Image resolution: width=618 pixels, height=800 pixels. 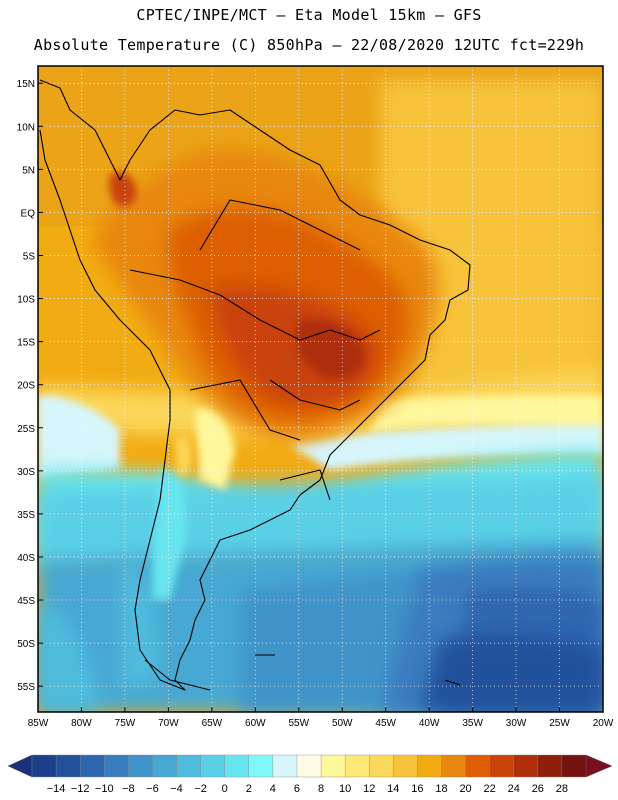 I want to click on colorbar-label: 24, so click(x=514, y=789).